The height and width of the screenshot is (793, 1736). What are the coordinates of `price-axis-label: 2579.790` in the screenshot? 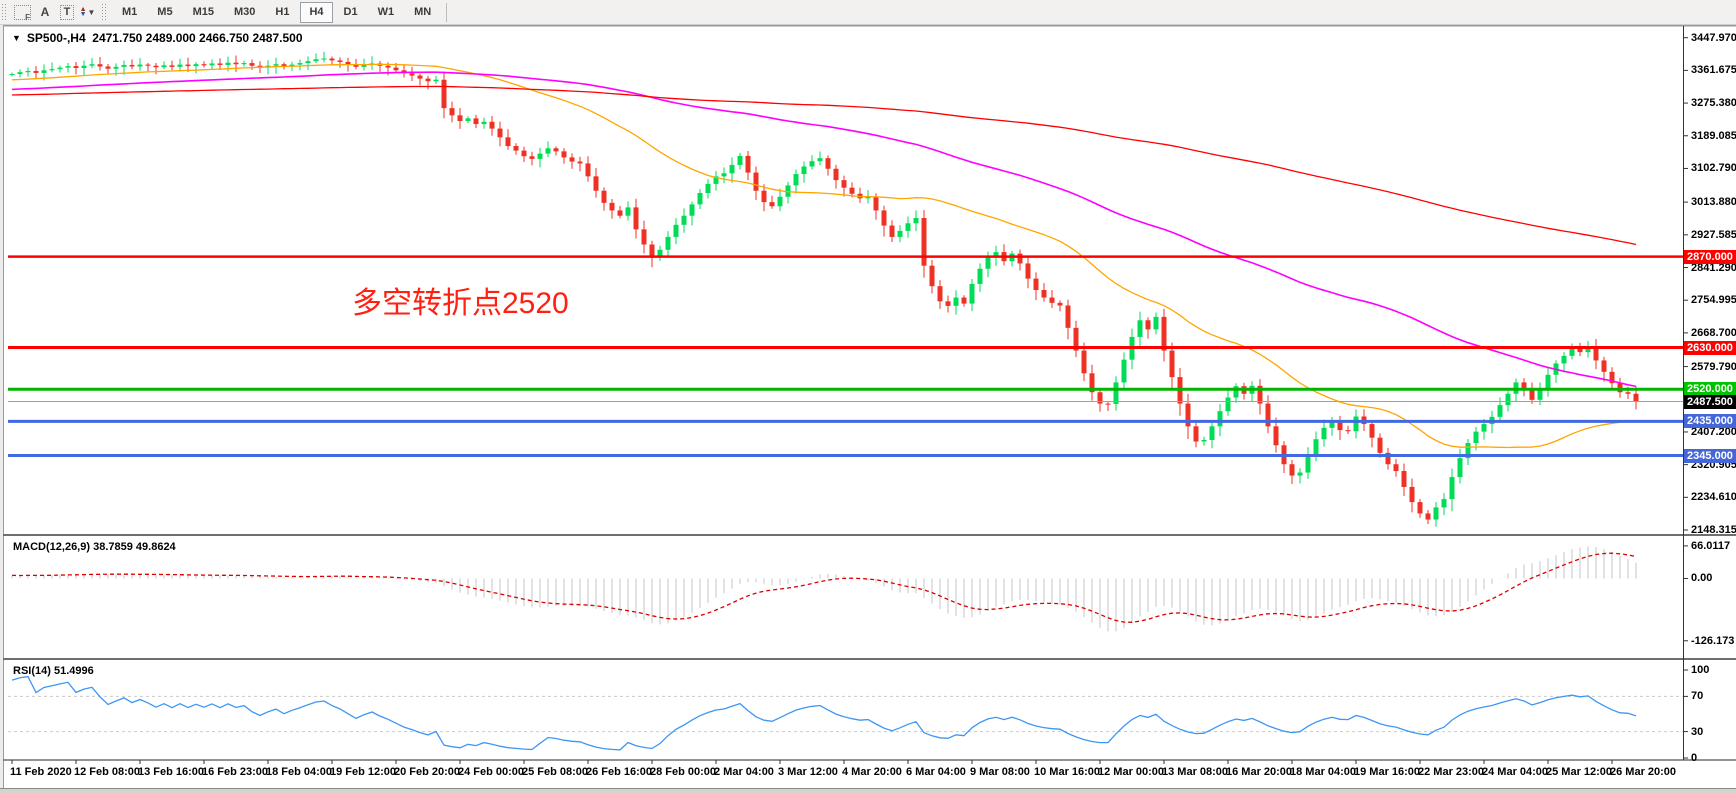 It's located at (1713, 366).